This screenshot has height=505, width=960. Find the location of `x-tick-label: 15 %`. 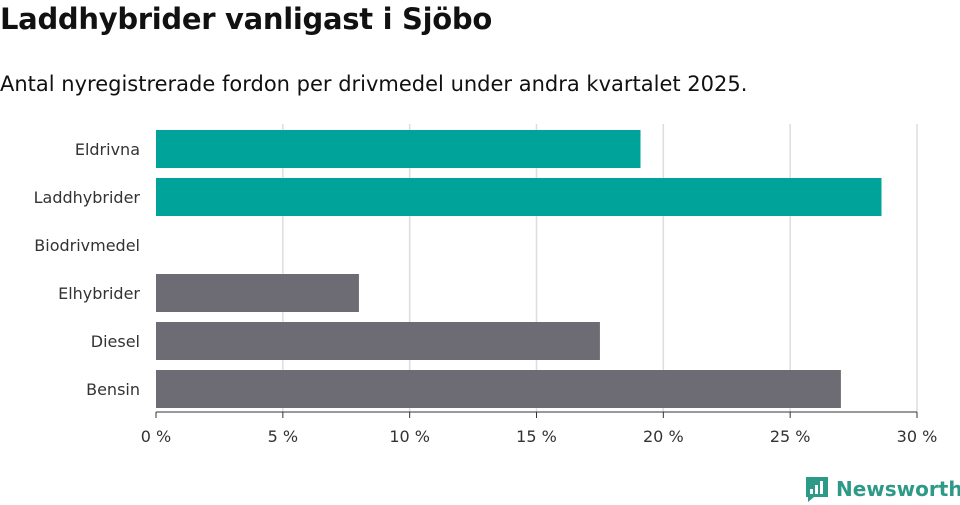

x-tick-label: 15 % is located at coordinates (536, 436).